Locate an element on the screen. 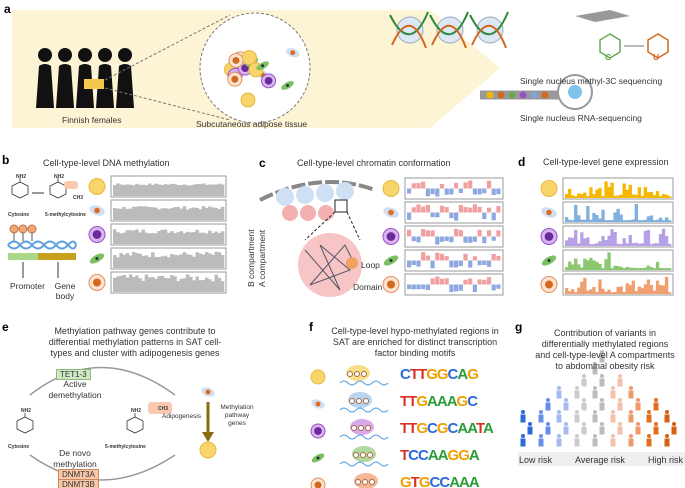  droplet is located at coordinates (545, 95).